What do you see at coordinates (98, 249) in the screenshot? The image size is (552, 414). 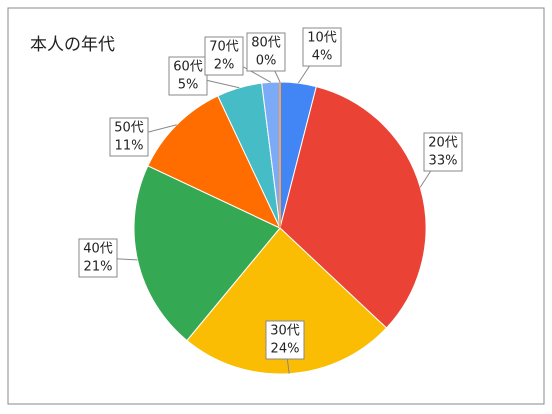 I see `category-label: 40代` at bounding box center [98, 249].